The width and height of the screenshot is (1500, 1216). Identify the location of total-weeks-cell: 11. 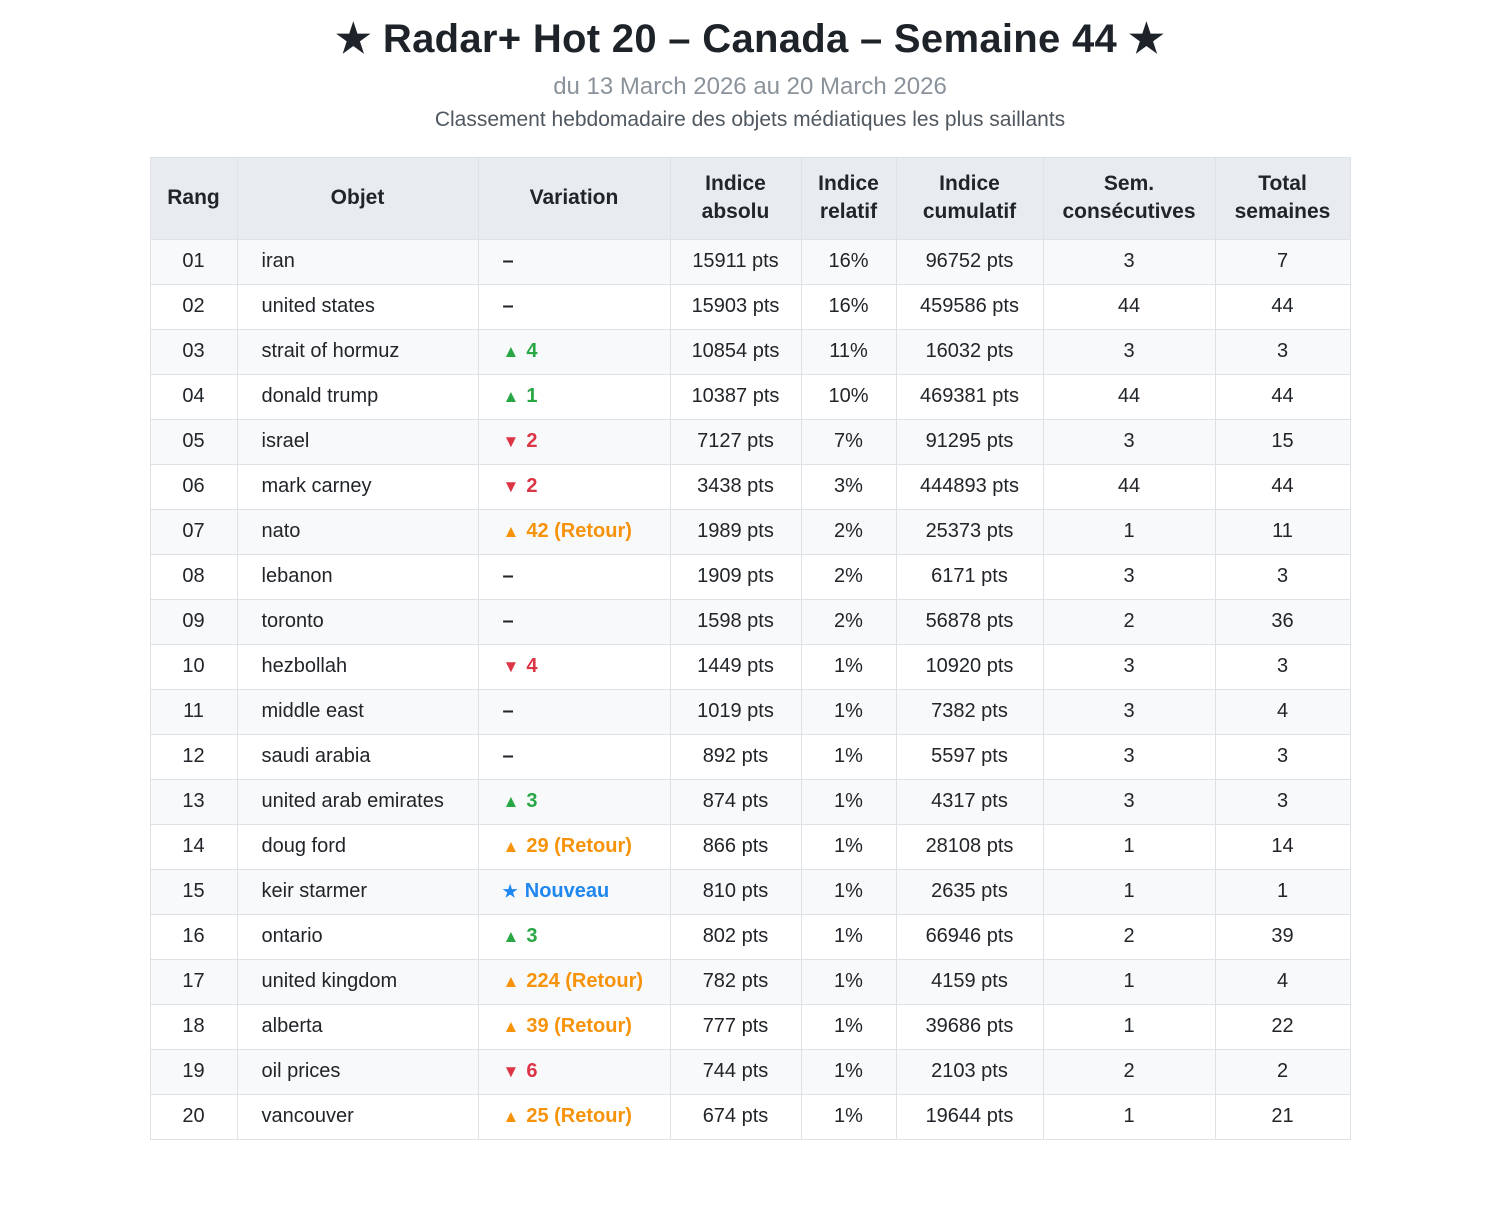
(1282, 531).